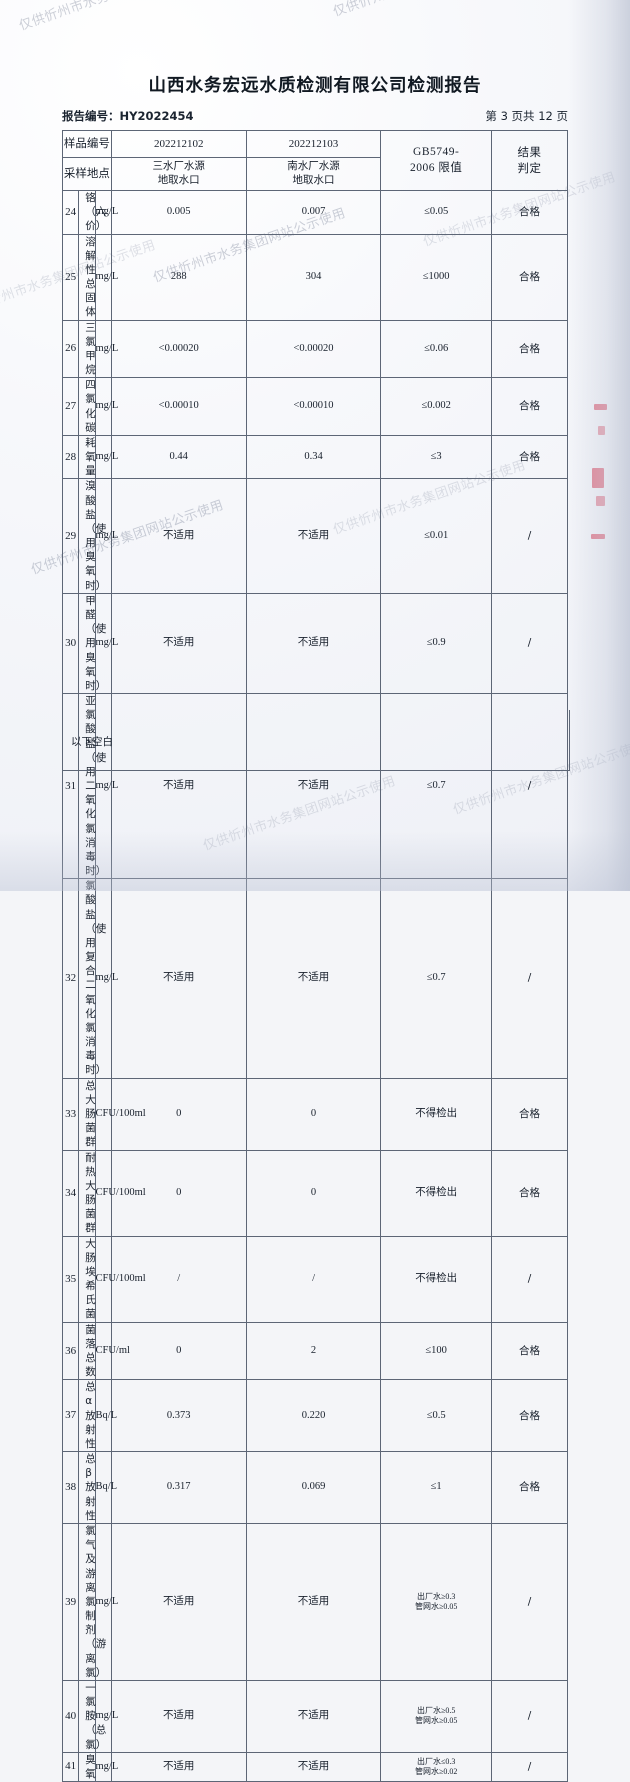  I want to click on cell-value-sample-1: 0.373, so click(178, 1416).